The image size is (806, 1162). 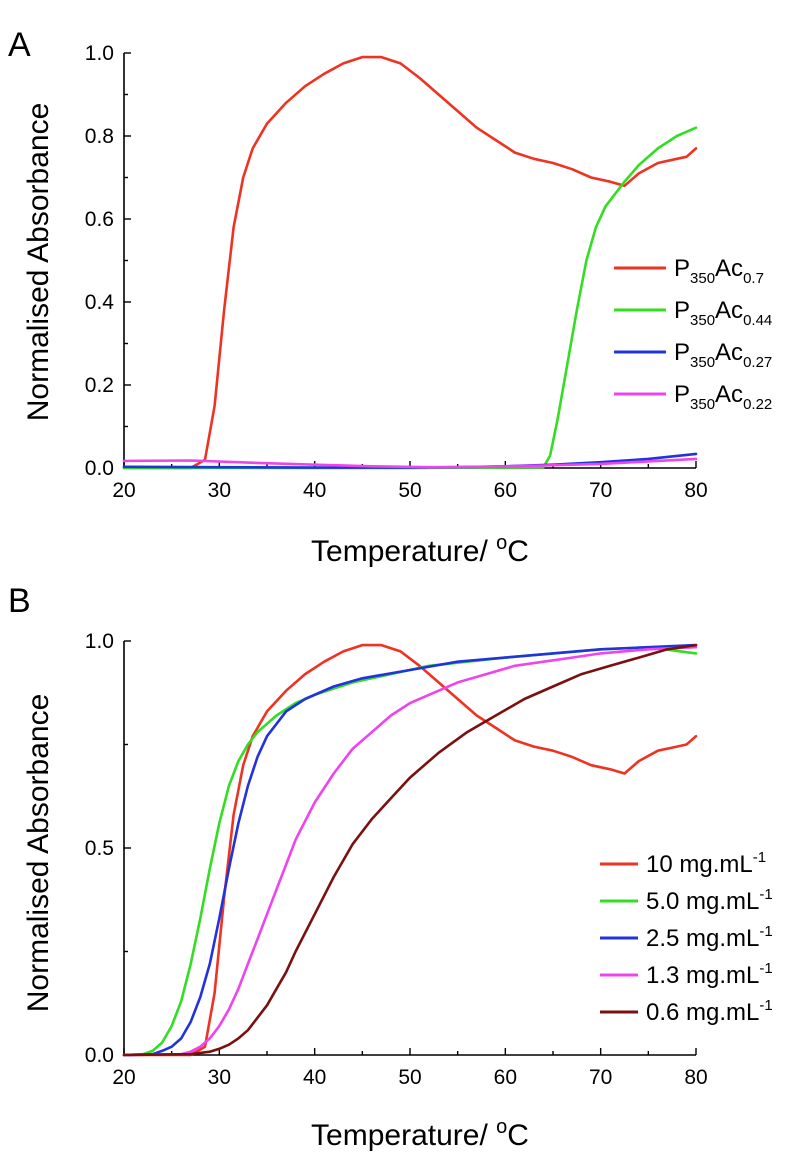 I want to click on panel-b-legend-label-5: 0.6 mg.mL-1, so click(x=709, y=1011).